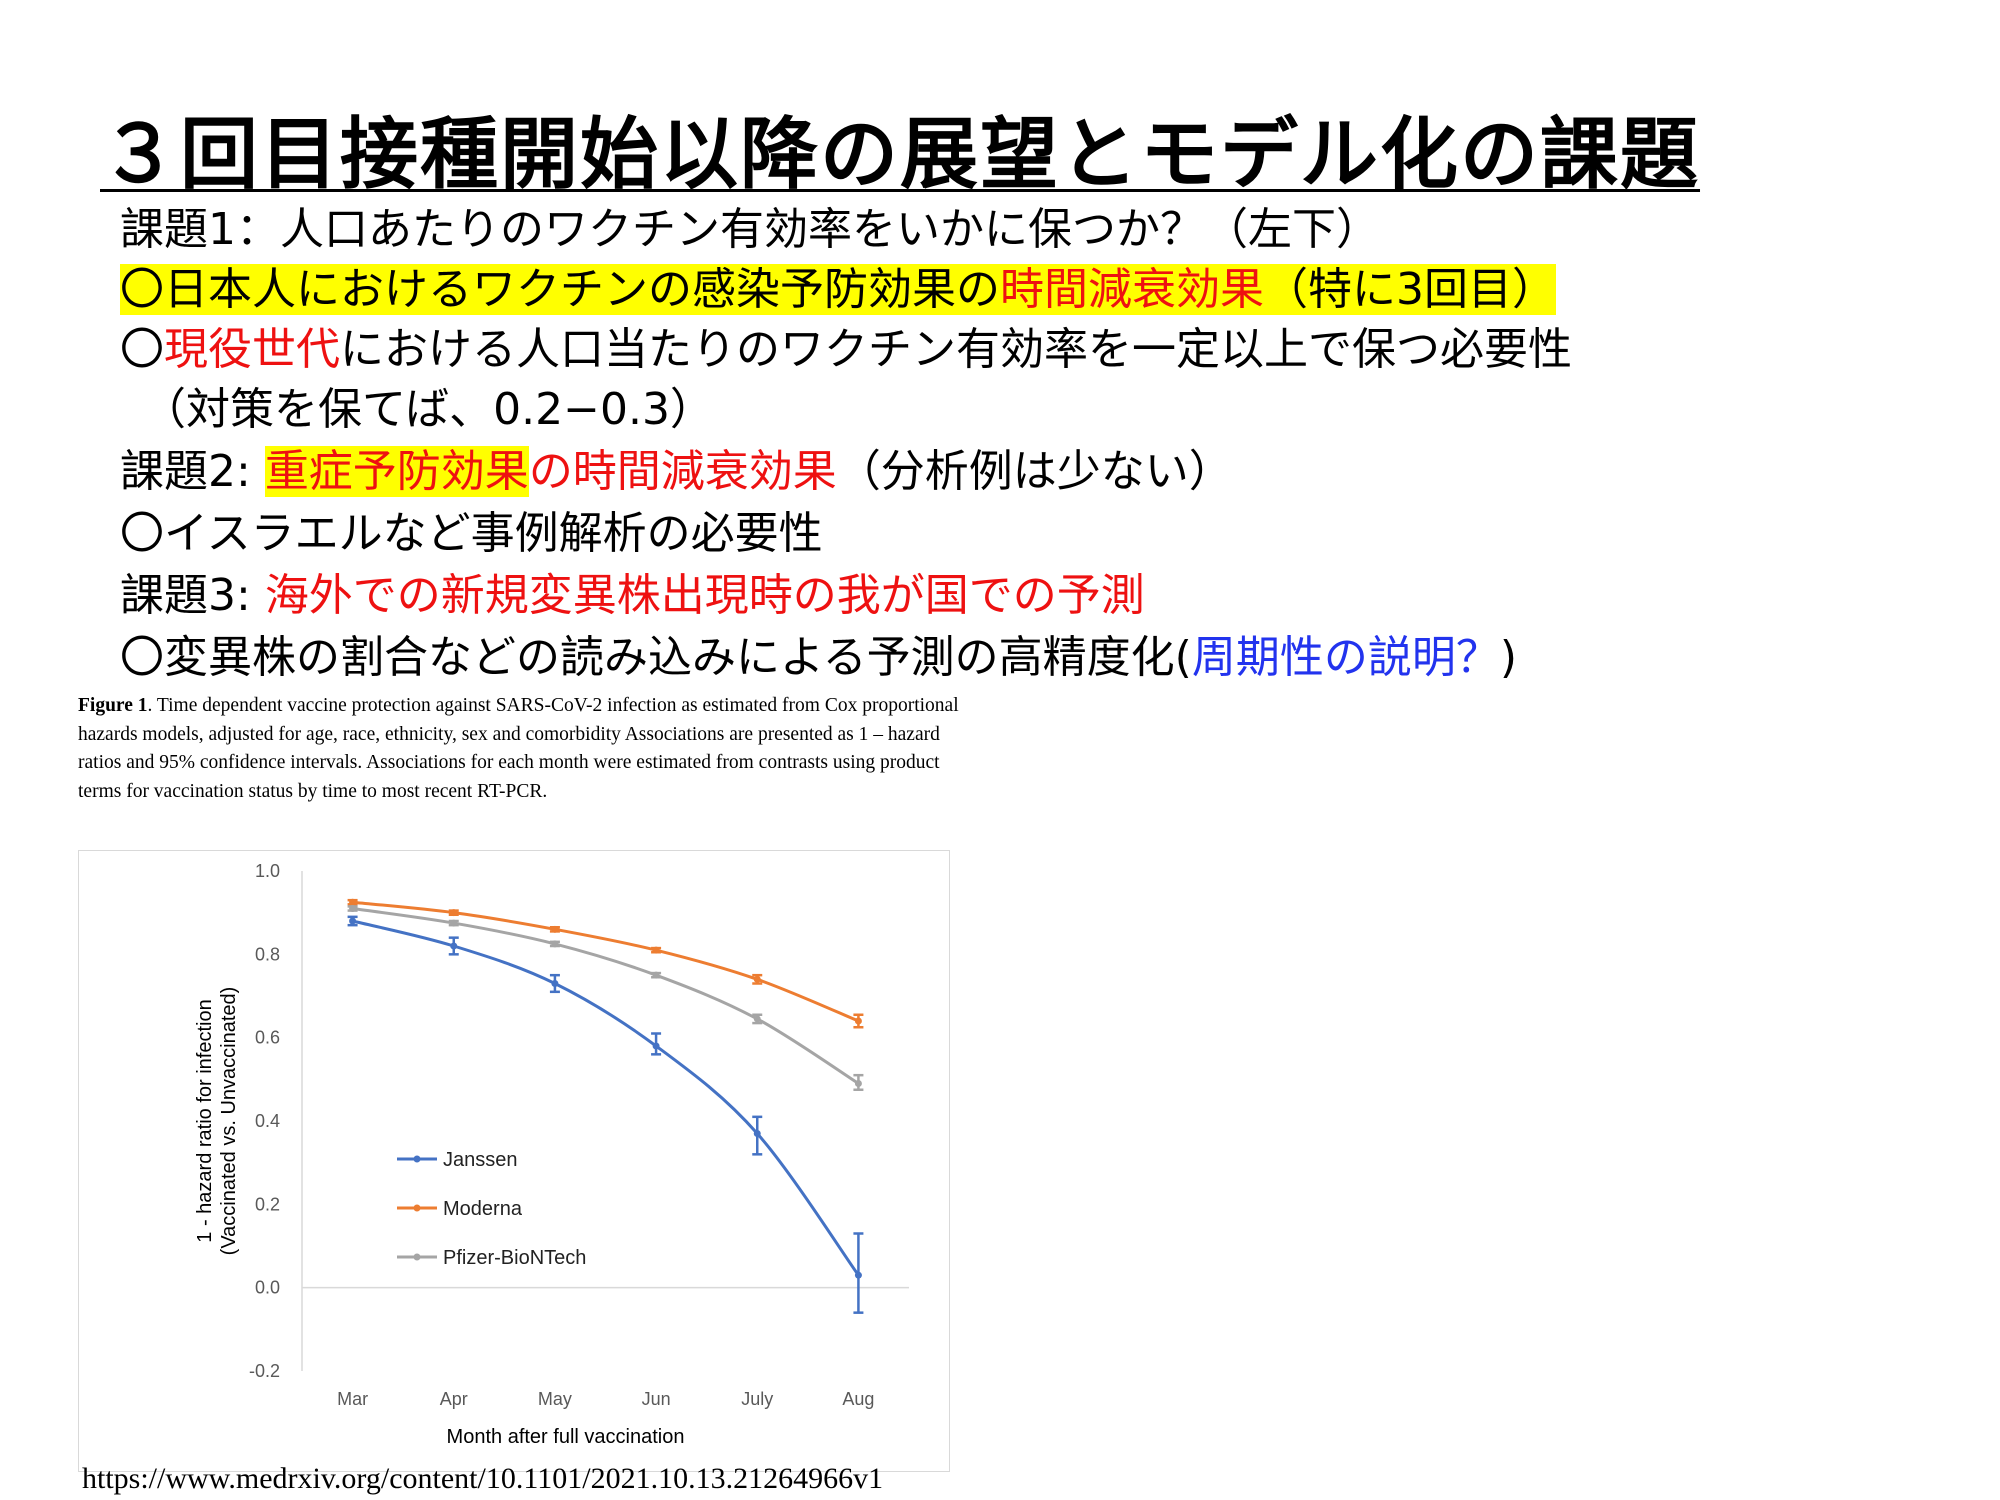 Image resolution: width=2000 pixels, height=1500 pixels. What do you see at coordinates (514, 1258) in the screenshot?
I see `legend-label-pfizer-biontech: Pfizer-BioNTech` at bounding box center [514, 1258].